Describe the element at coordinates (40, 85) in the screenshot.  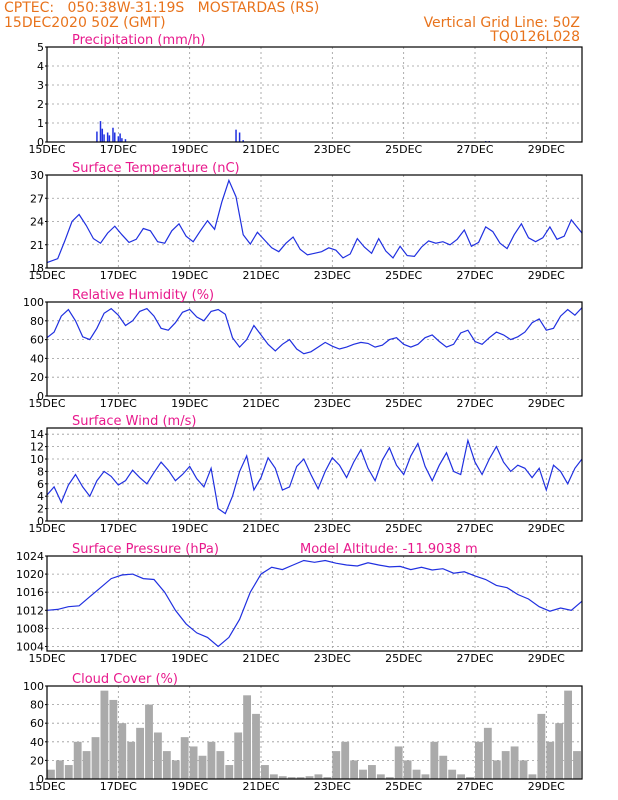
I see `y-tick-label: 3` at that location.